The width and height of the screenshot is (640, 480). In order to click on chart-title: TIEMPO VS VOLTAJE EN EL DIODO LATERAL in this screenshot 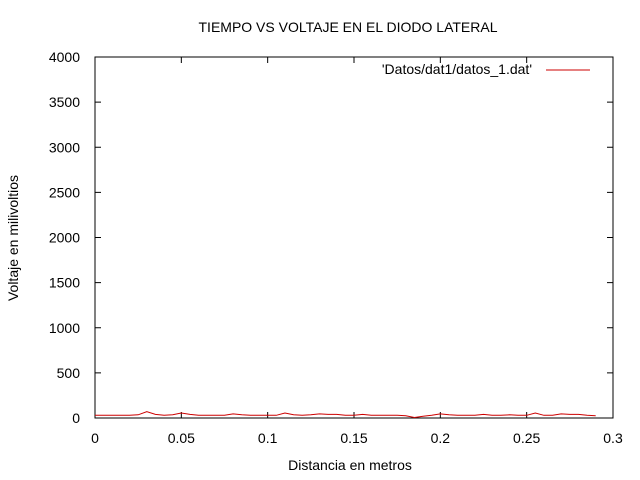, I will do `click(348, 27)`.